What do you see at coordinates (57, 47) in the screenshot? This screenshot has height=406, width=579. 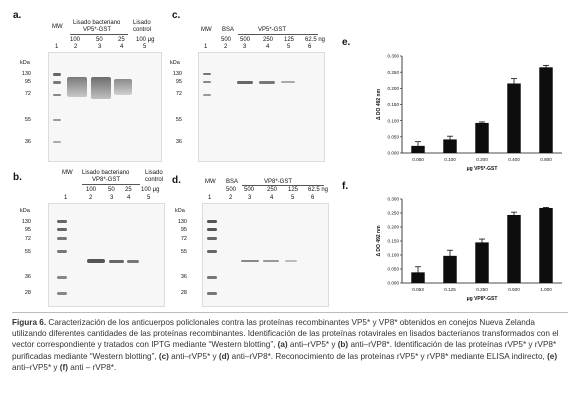 I see `lane-a-1: 1` at bounding box center [57, 47].